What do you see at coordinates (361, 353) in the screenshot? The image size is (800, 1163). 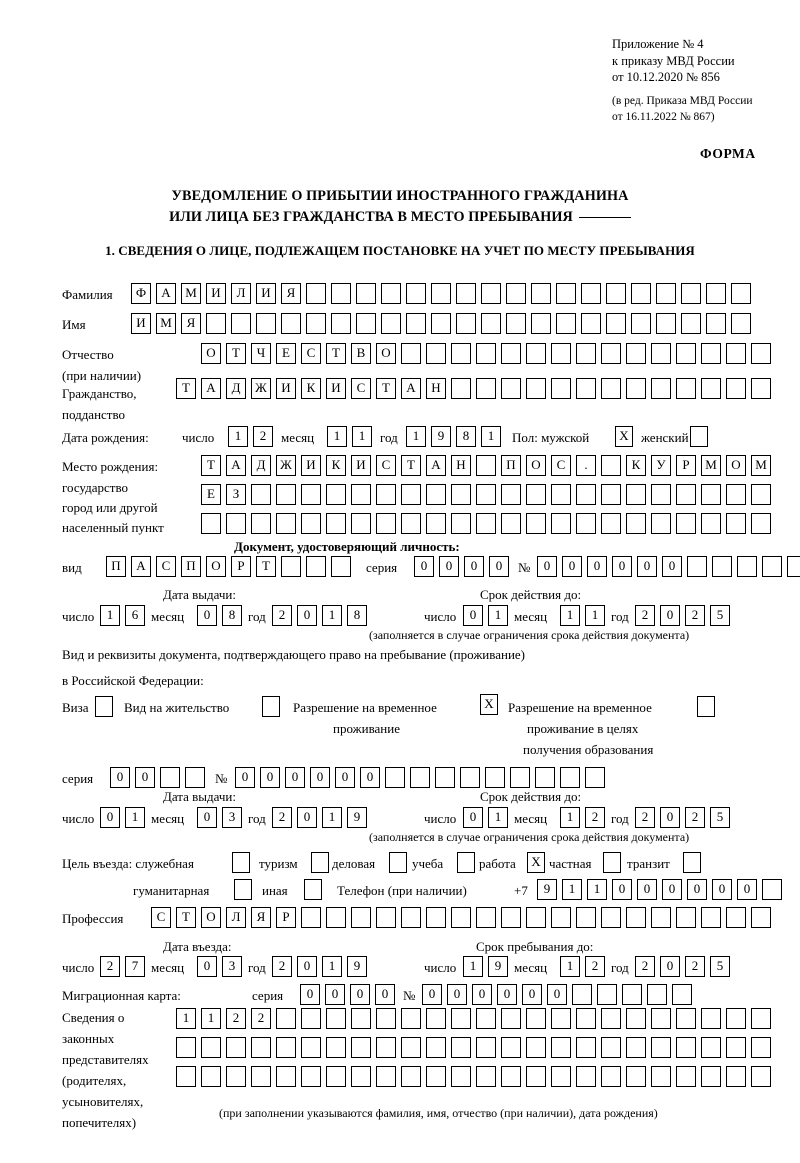 I see `comb-cell: В` at bounding box center [361, 353].